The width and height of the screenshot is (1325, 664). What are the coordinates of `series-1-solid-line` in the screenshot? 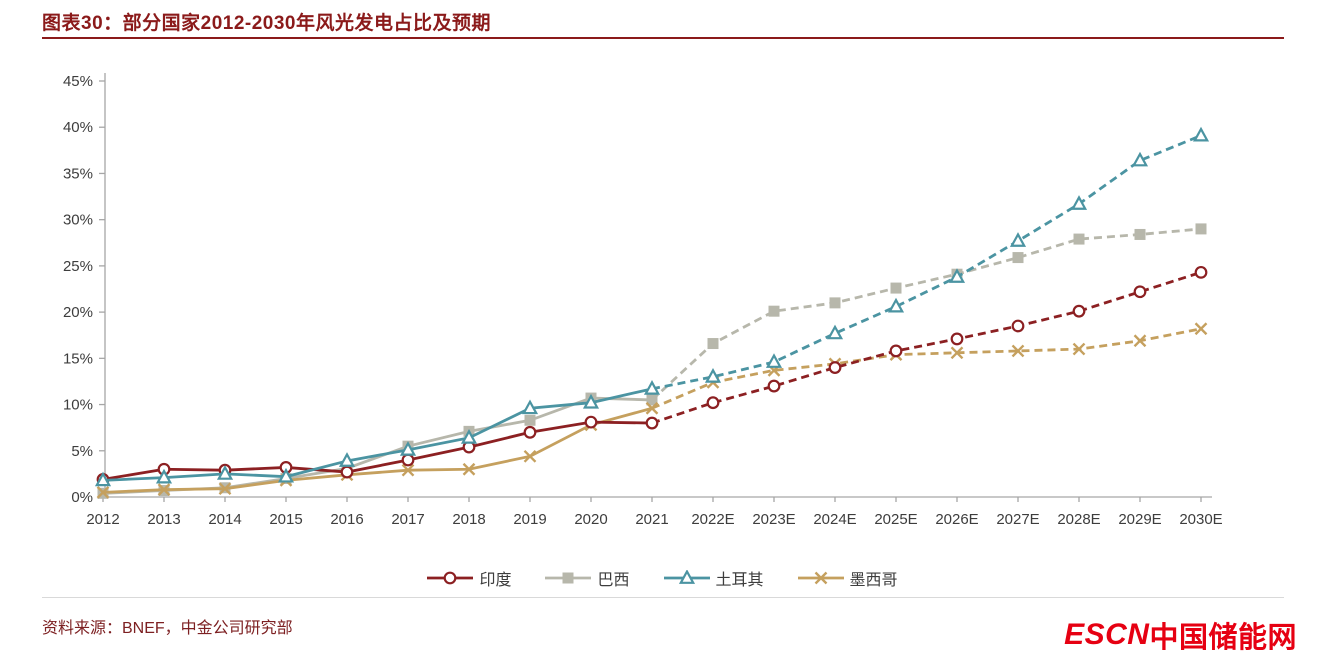 It's located at (377, 445).